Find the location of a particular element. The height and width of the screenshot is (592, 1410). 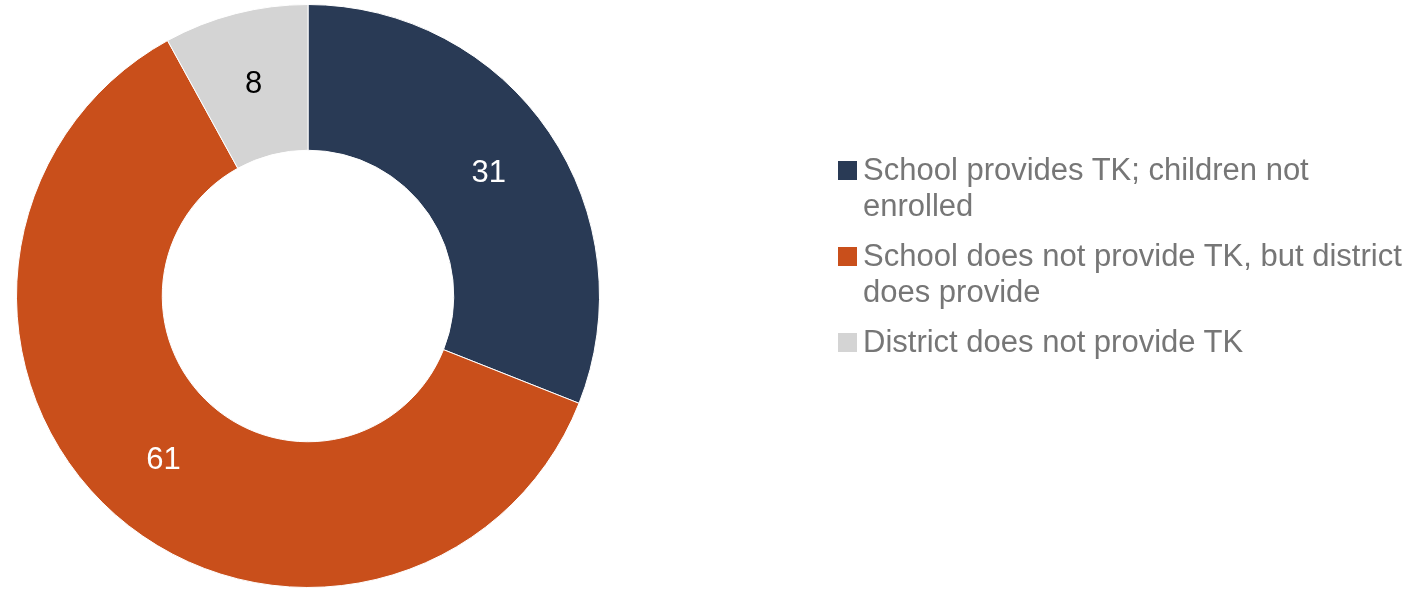

legend-label: District does not provide TK is located at coordinates (1053, 342).